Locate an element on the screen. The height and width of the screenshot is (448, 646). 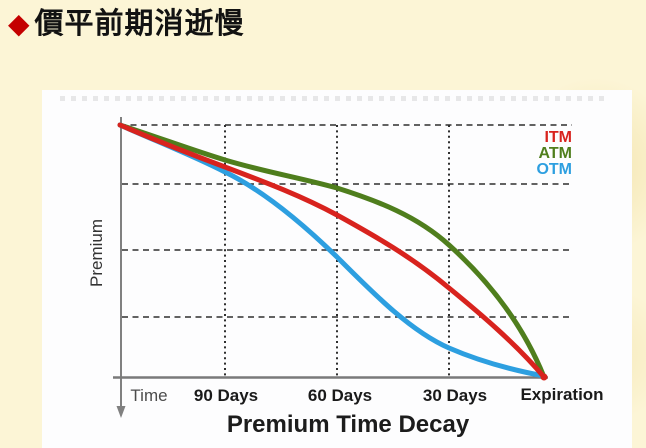
slide-header: ◆ 價平前期消逝慢 is located at coordinates (126, 24).